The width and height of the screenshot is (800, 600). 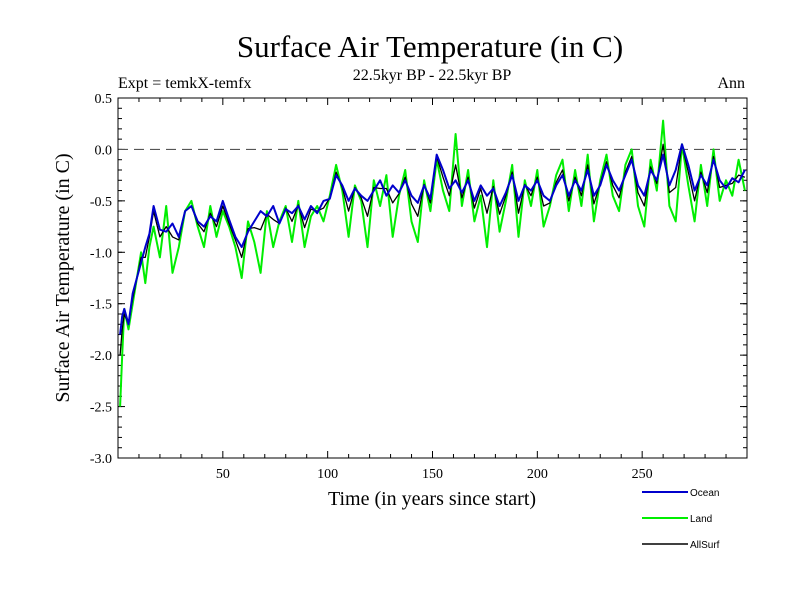 I want to click on y-tick-label: 0.0, so click(x=104, y=150).